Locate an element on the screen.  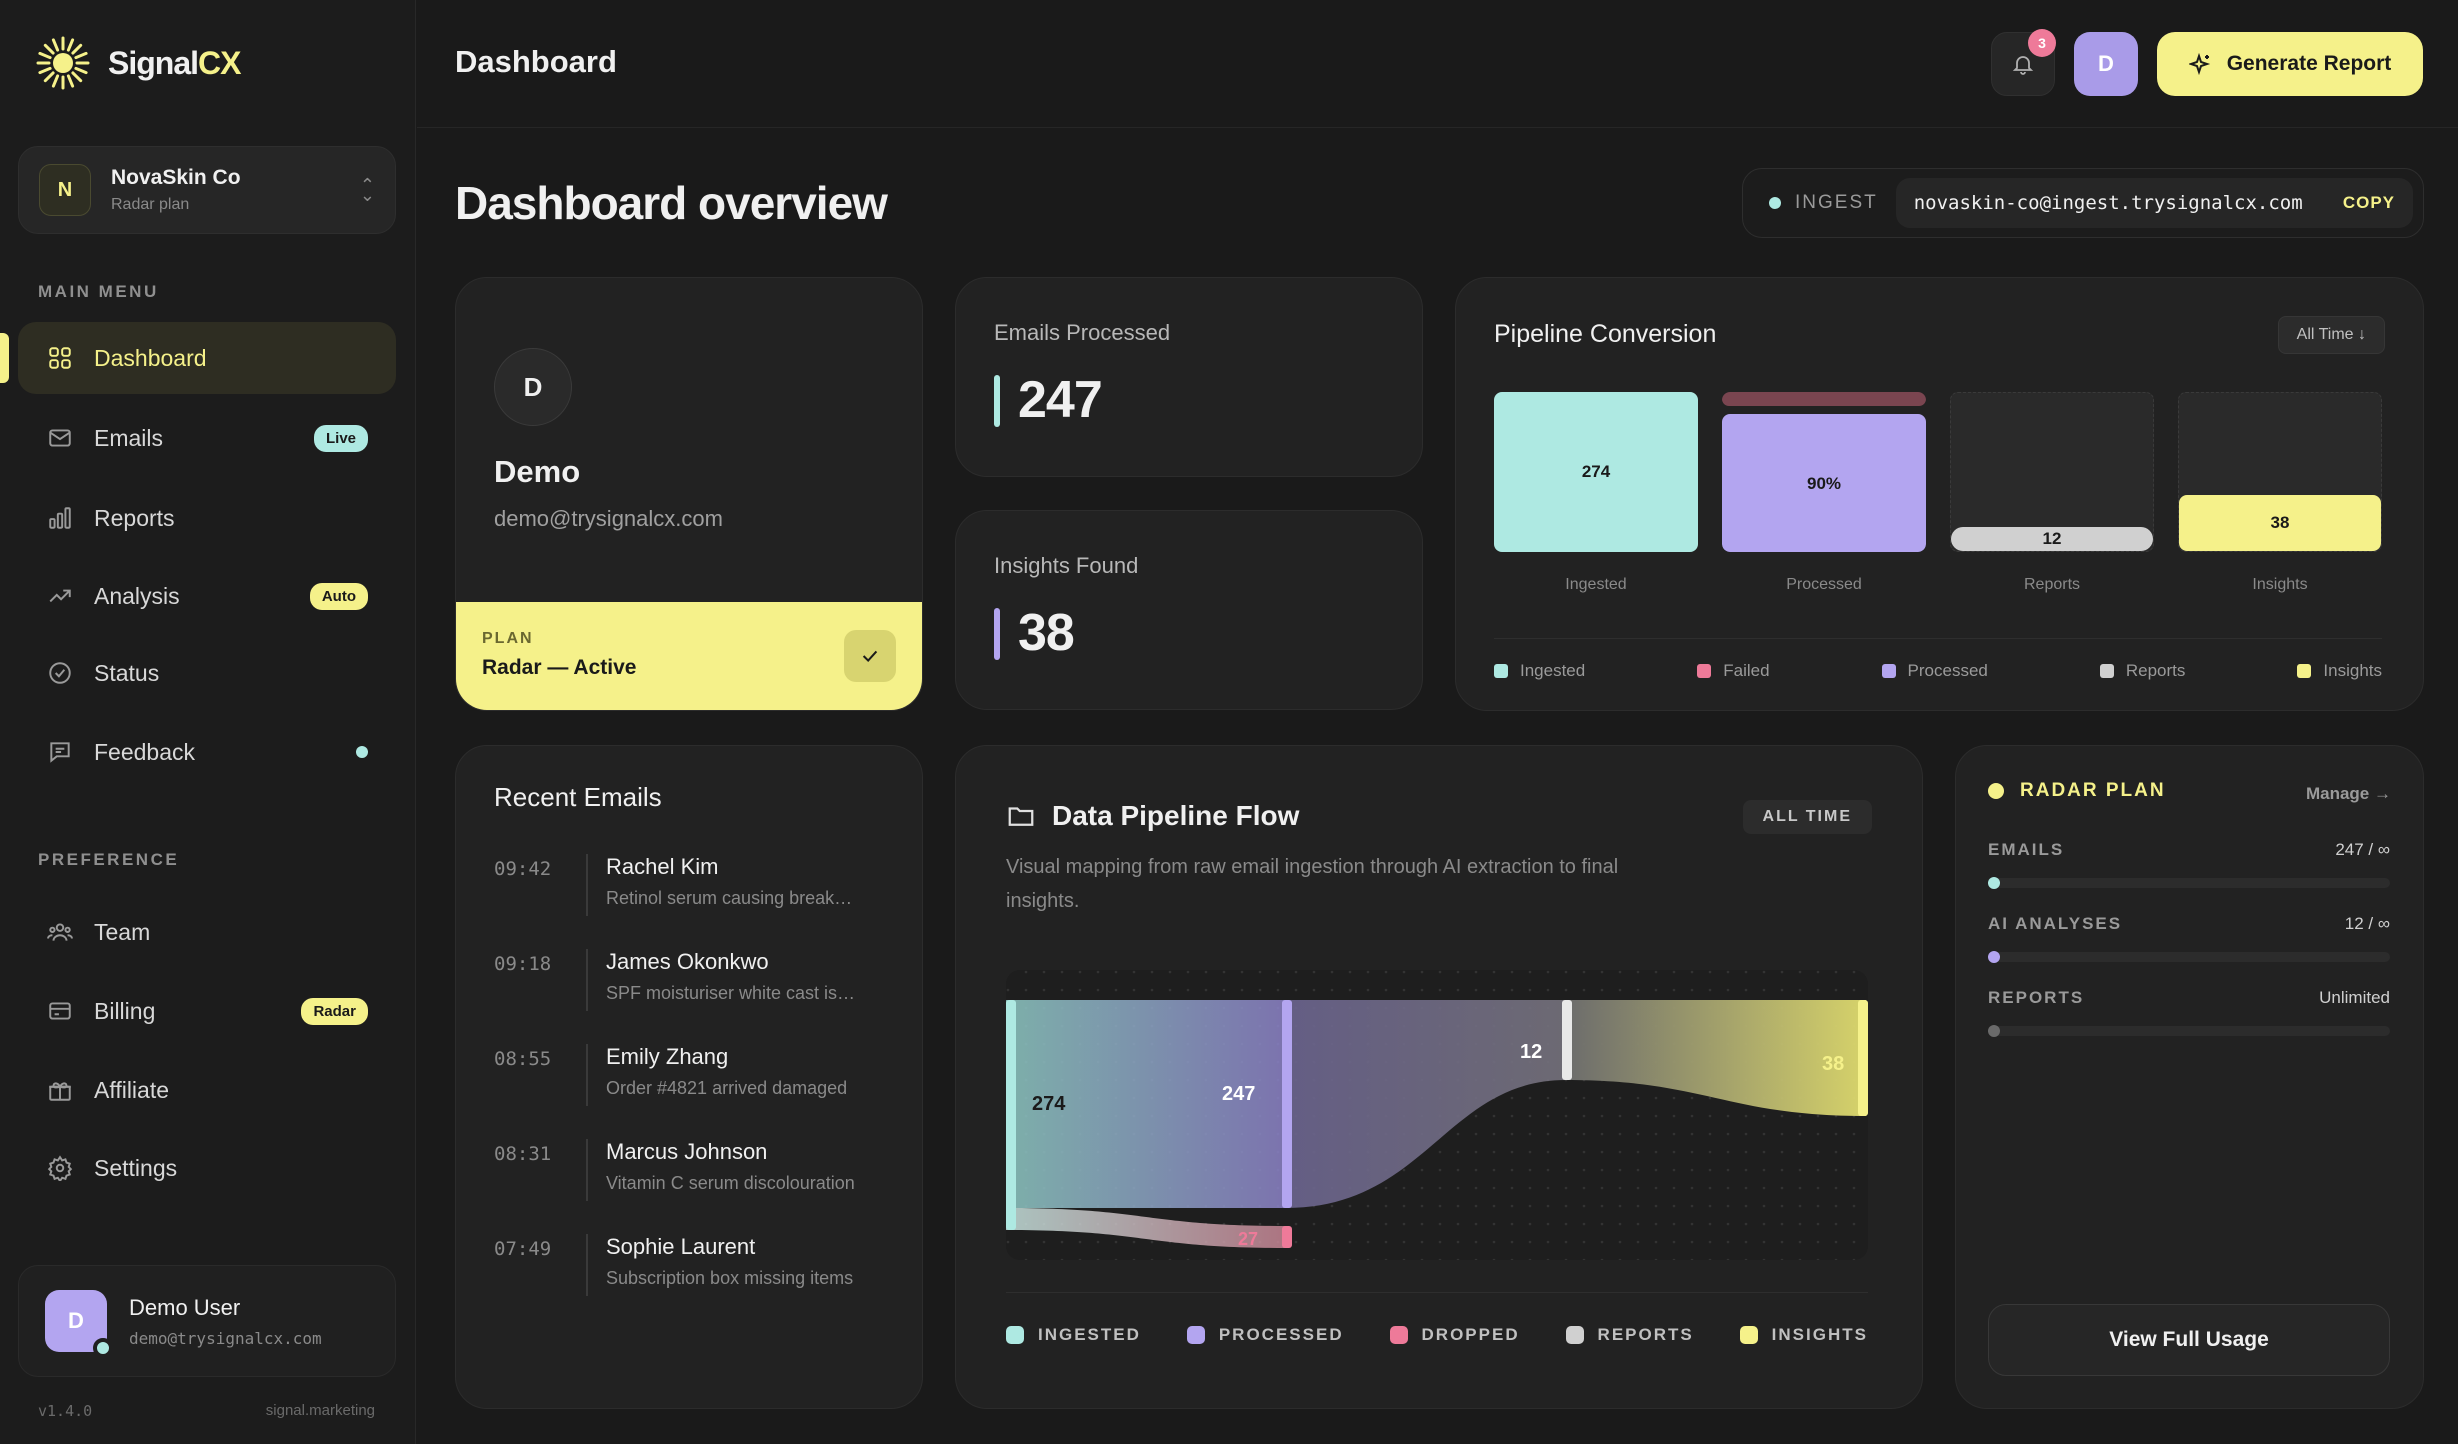
gear-icon is located at coordinates (60, 1168).